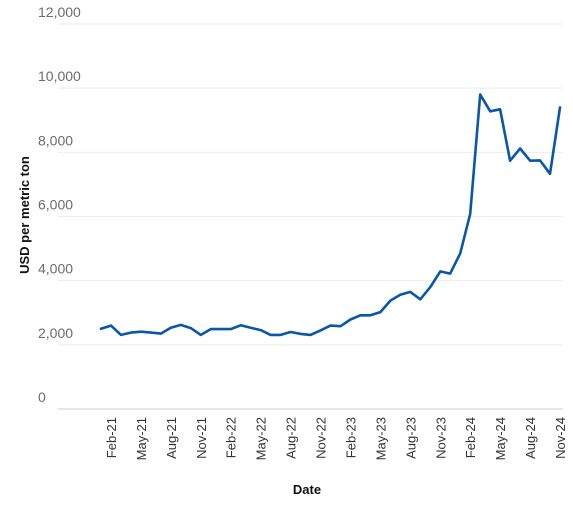 The width and height of the screenshot is (573, 510). What do you see at coordinates (470, 437) in the screenshot?
I see `x-tick-label: Feb-24` at bounding box center [470, 437].